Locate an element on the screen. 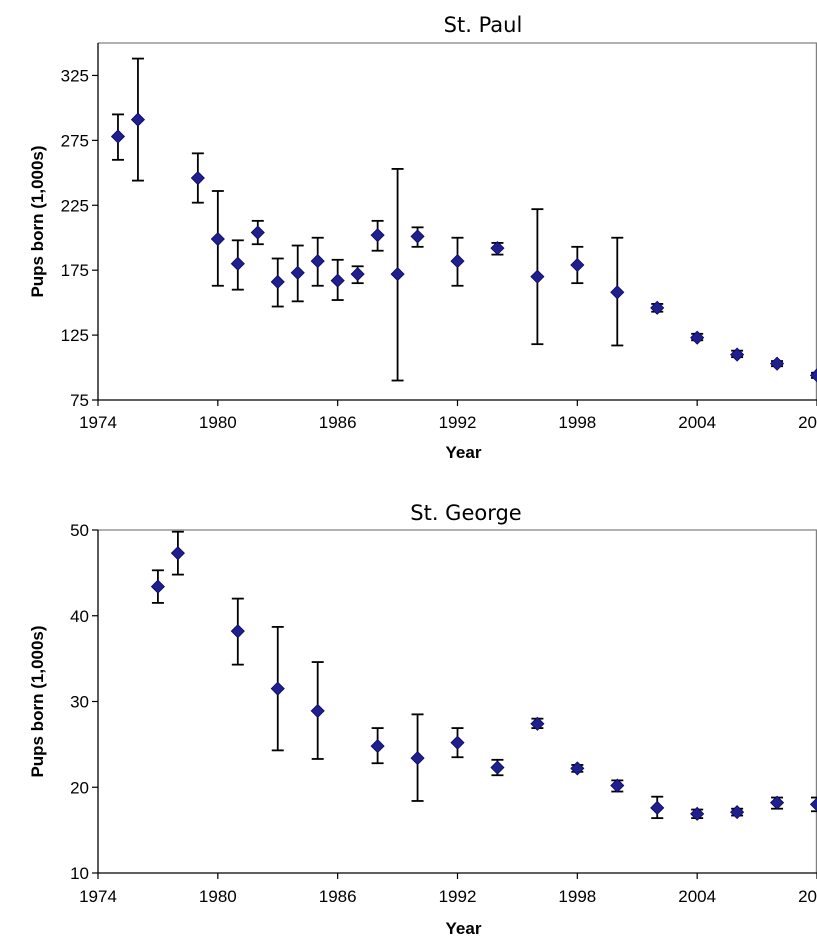 Image resolution: width=817 pixels, height=939 pixels. st-george-point-1994 is located at coordinates (497, 767).